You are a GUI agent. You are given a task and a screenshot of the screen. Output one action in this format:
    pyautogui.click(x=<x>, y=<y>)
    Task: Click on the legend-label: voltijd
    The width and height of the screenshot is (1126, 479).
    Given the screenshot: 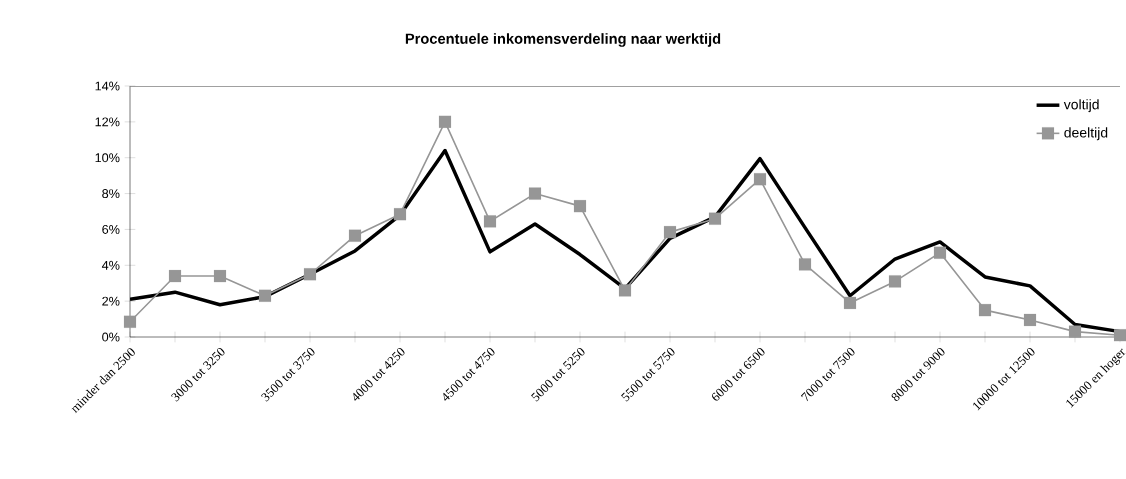 What is the action you would take?
    pyautogui.click(x=1081, y=106)
    